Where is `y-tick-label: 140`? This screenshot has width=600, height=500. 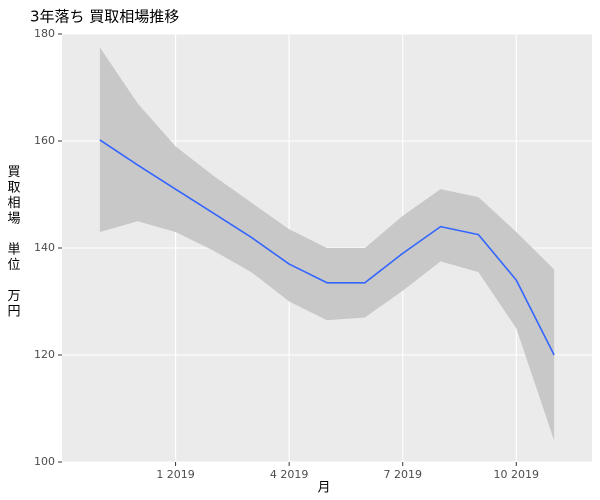
y-tick-label: 140 is located at coordinates (44, 247).